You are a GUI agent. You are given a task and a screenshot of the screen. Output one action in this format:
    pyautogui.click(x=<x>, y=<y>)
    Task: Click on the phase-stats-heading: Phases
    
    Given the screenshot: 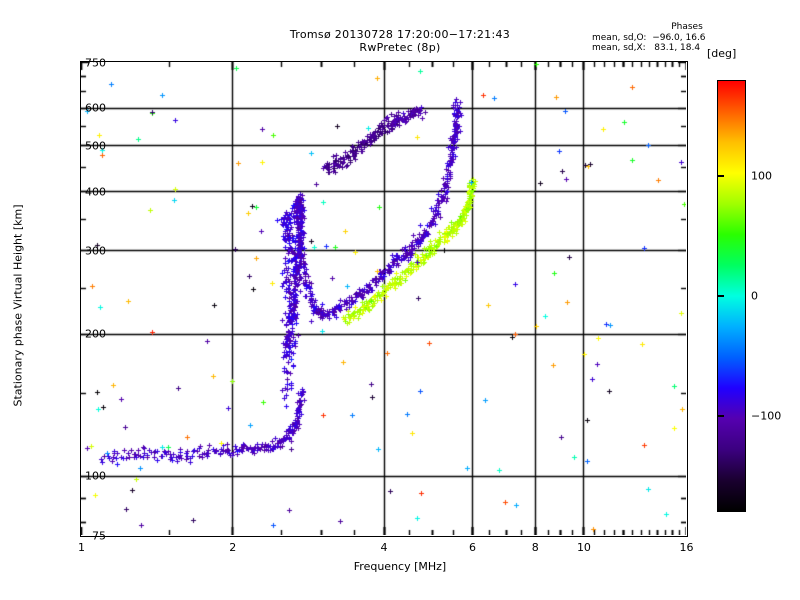 What is the action you would take?
    pyautogui.click(x=687, y=27)
    